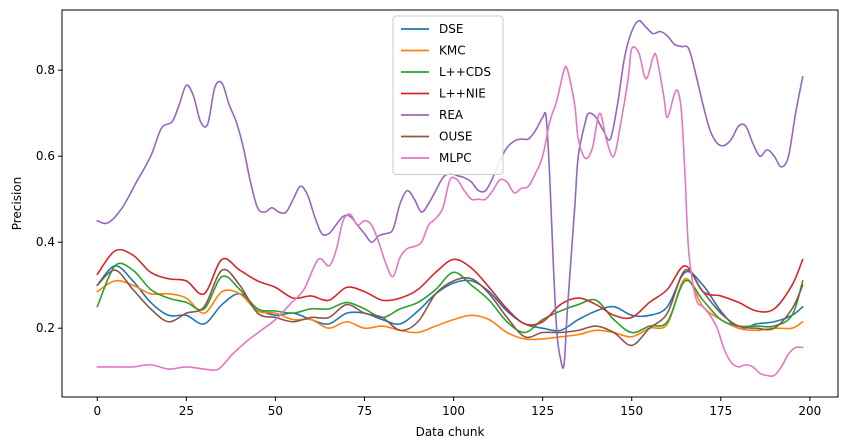 The image size is (846, 448). I want to click on y-axis-ticks: 0.2 0.4 0.6 0.8, so click(49, 199).